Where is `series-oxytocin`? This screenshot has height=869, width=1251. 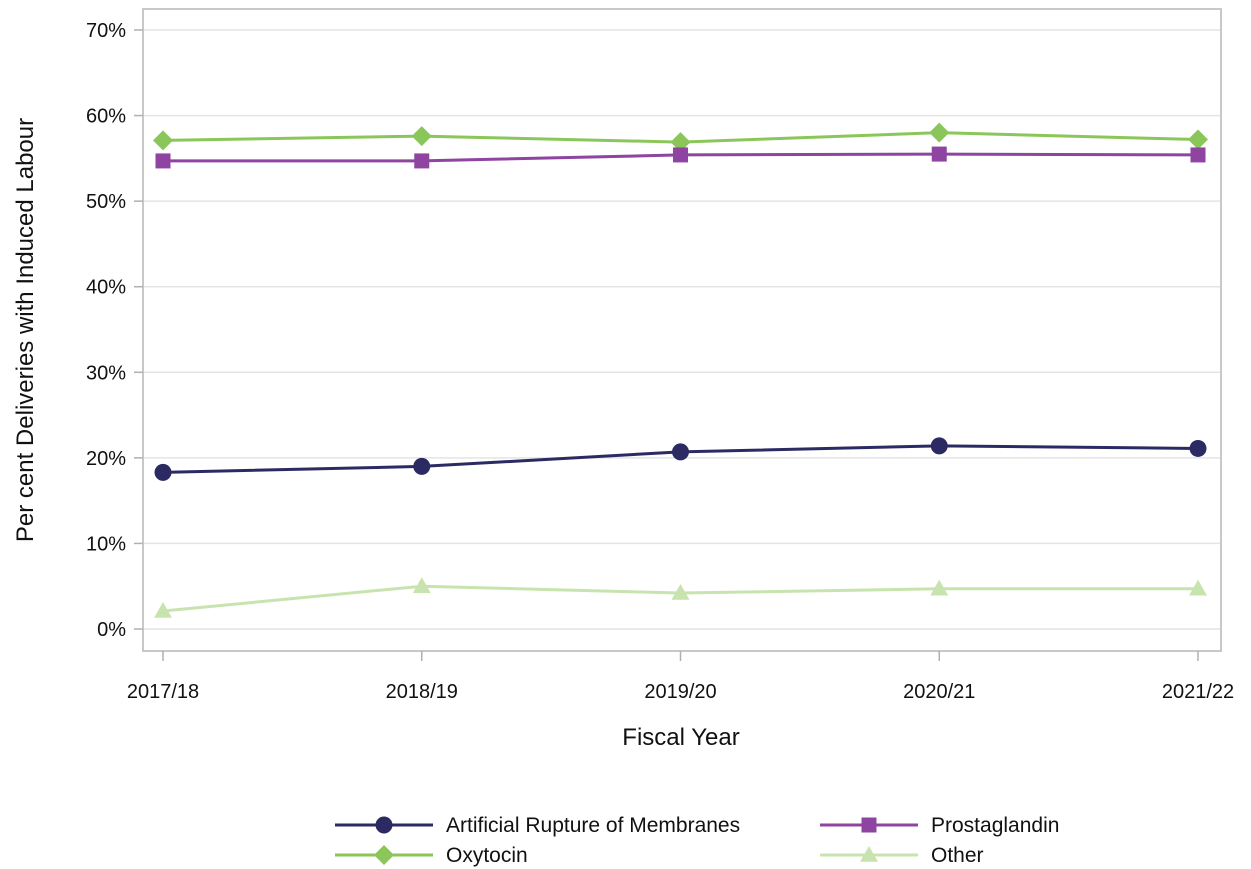 series-oxytocin is located at coordinates (680, 137).